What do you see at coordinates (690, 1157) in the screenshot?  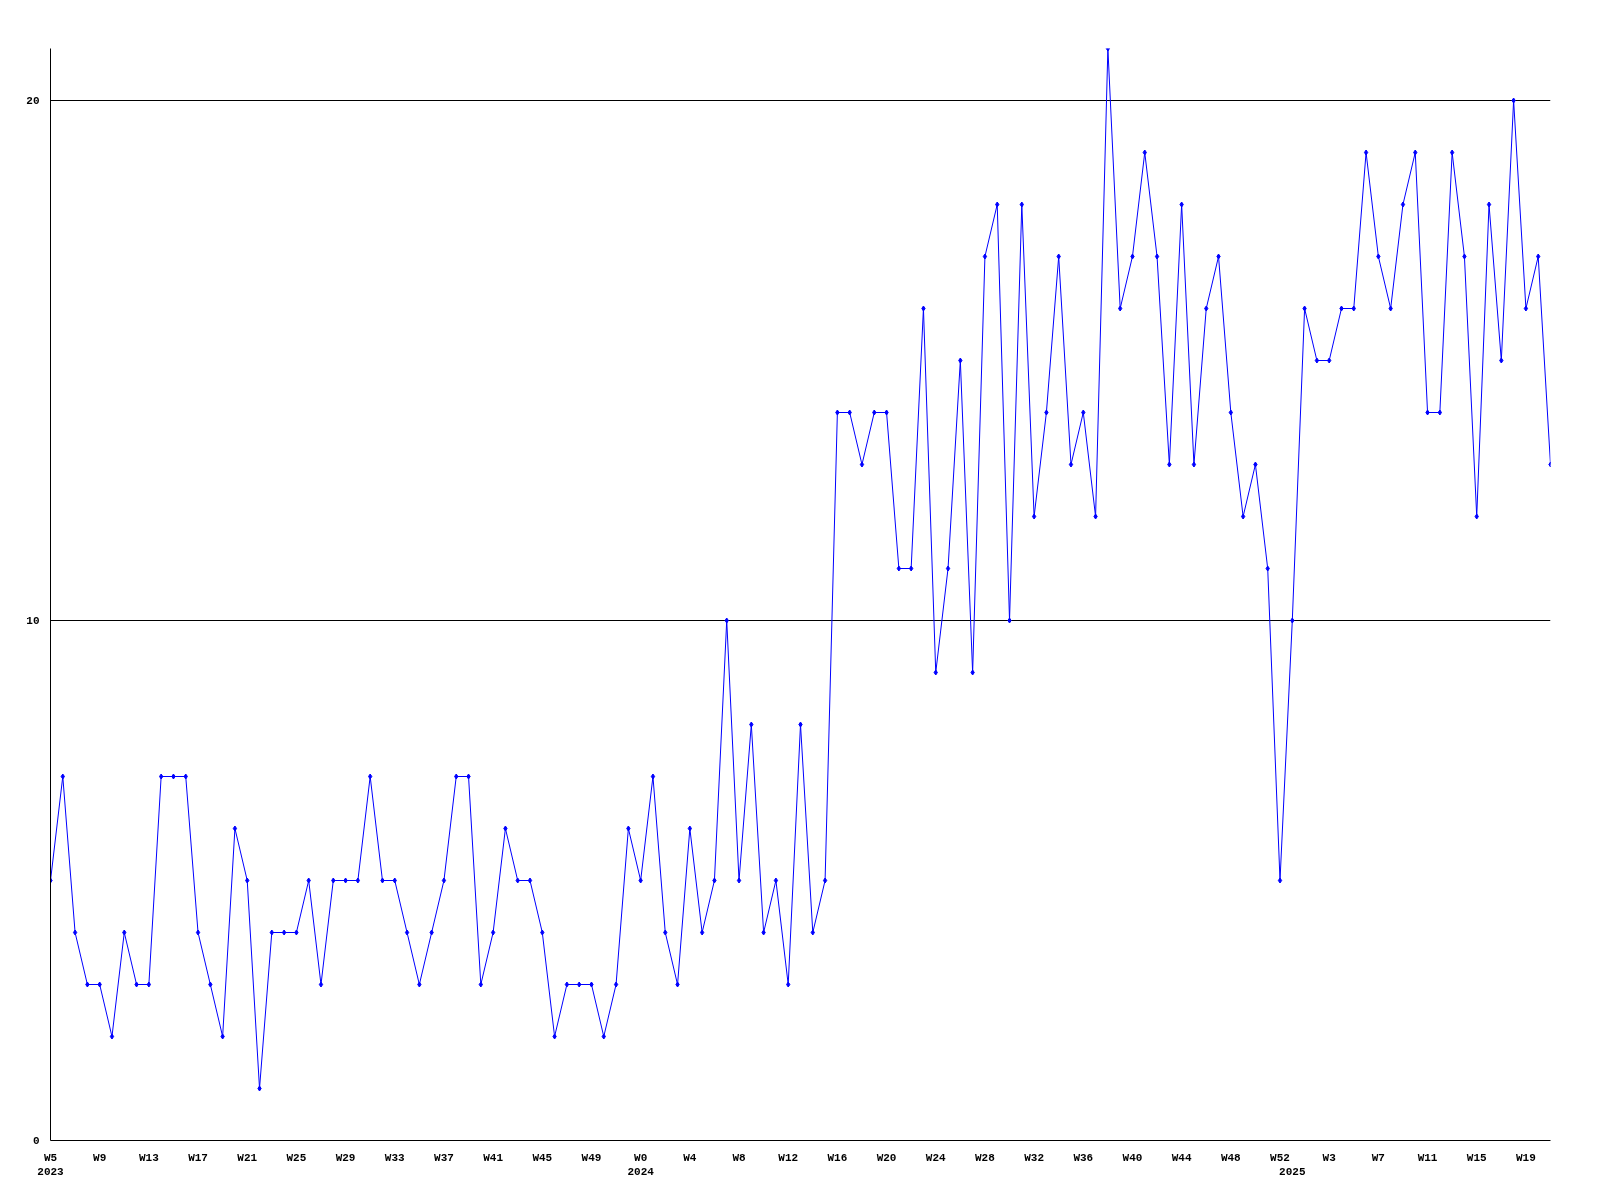 I see `x-tick-label: W4` at bounding box center [690, 1157].